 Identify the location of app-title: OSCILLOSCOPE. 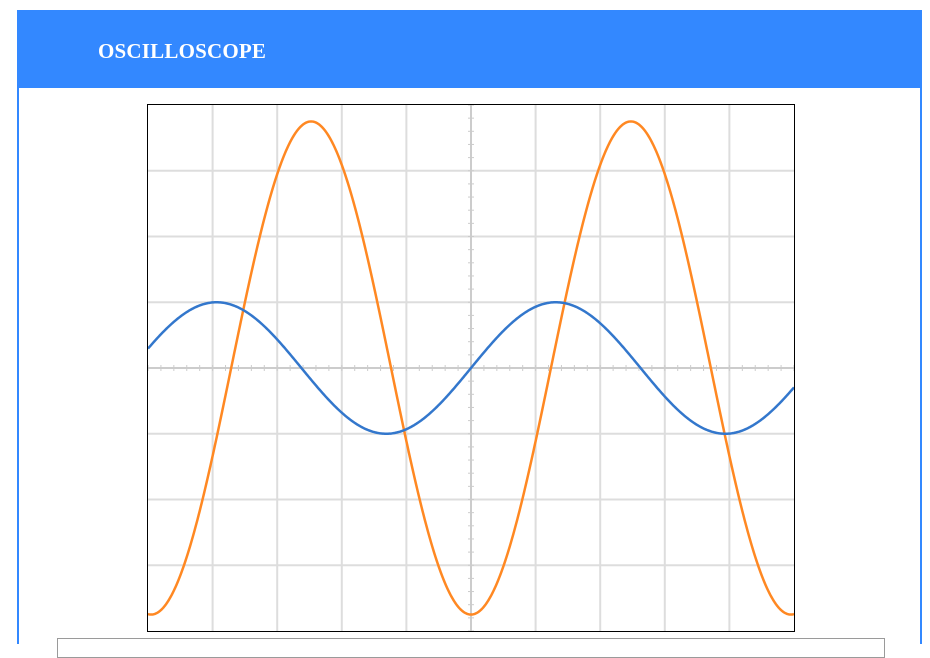
(182, 51).